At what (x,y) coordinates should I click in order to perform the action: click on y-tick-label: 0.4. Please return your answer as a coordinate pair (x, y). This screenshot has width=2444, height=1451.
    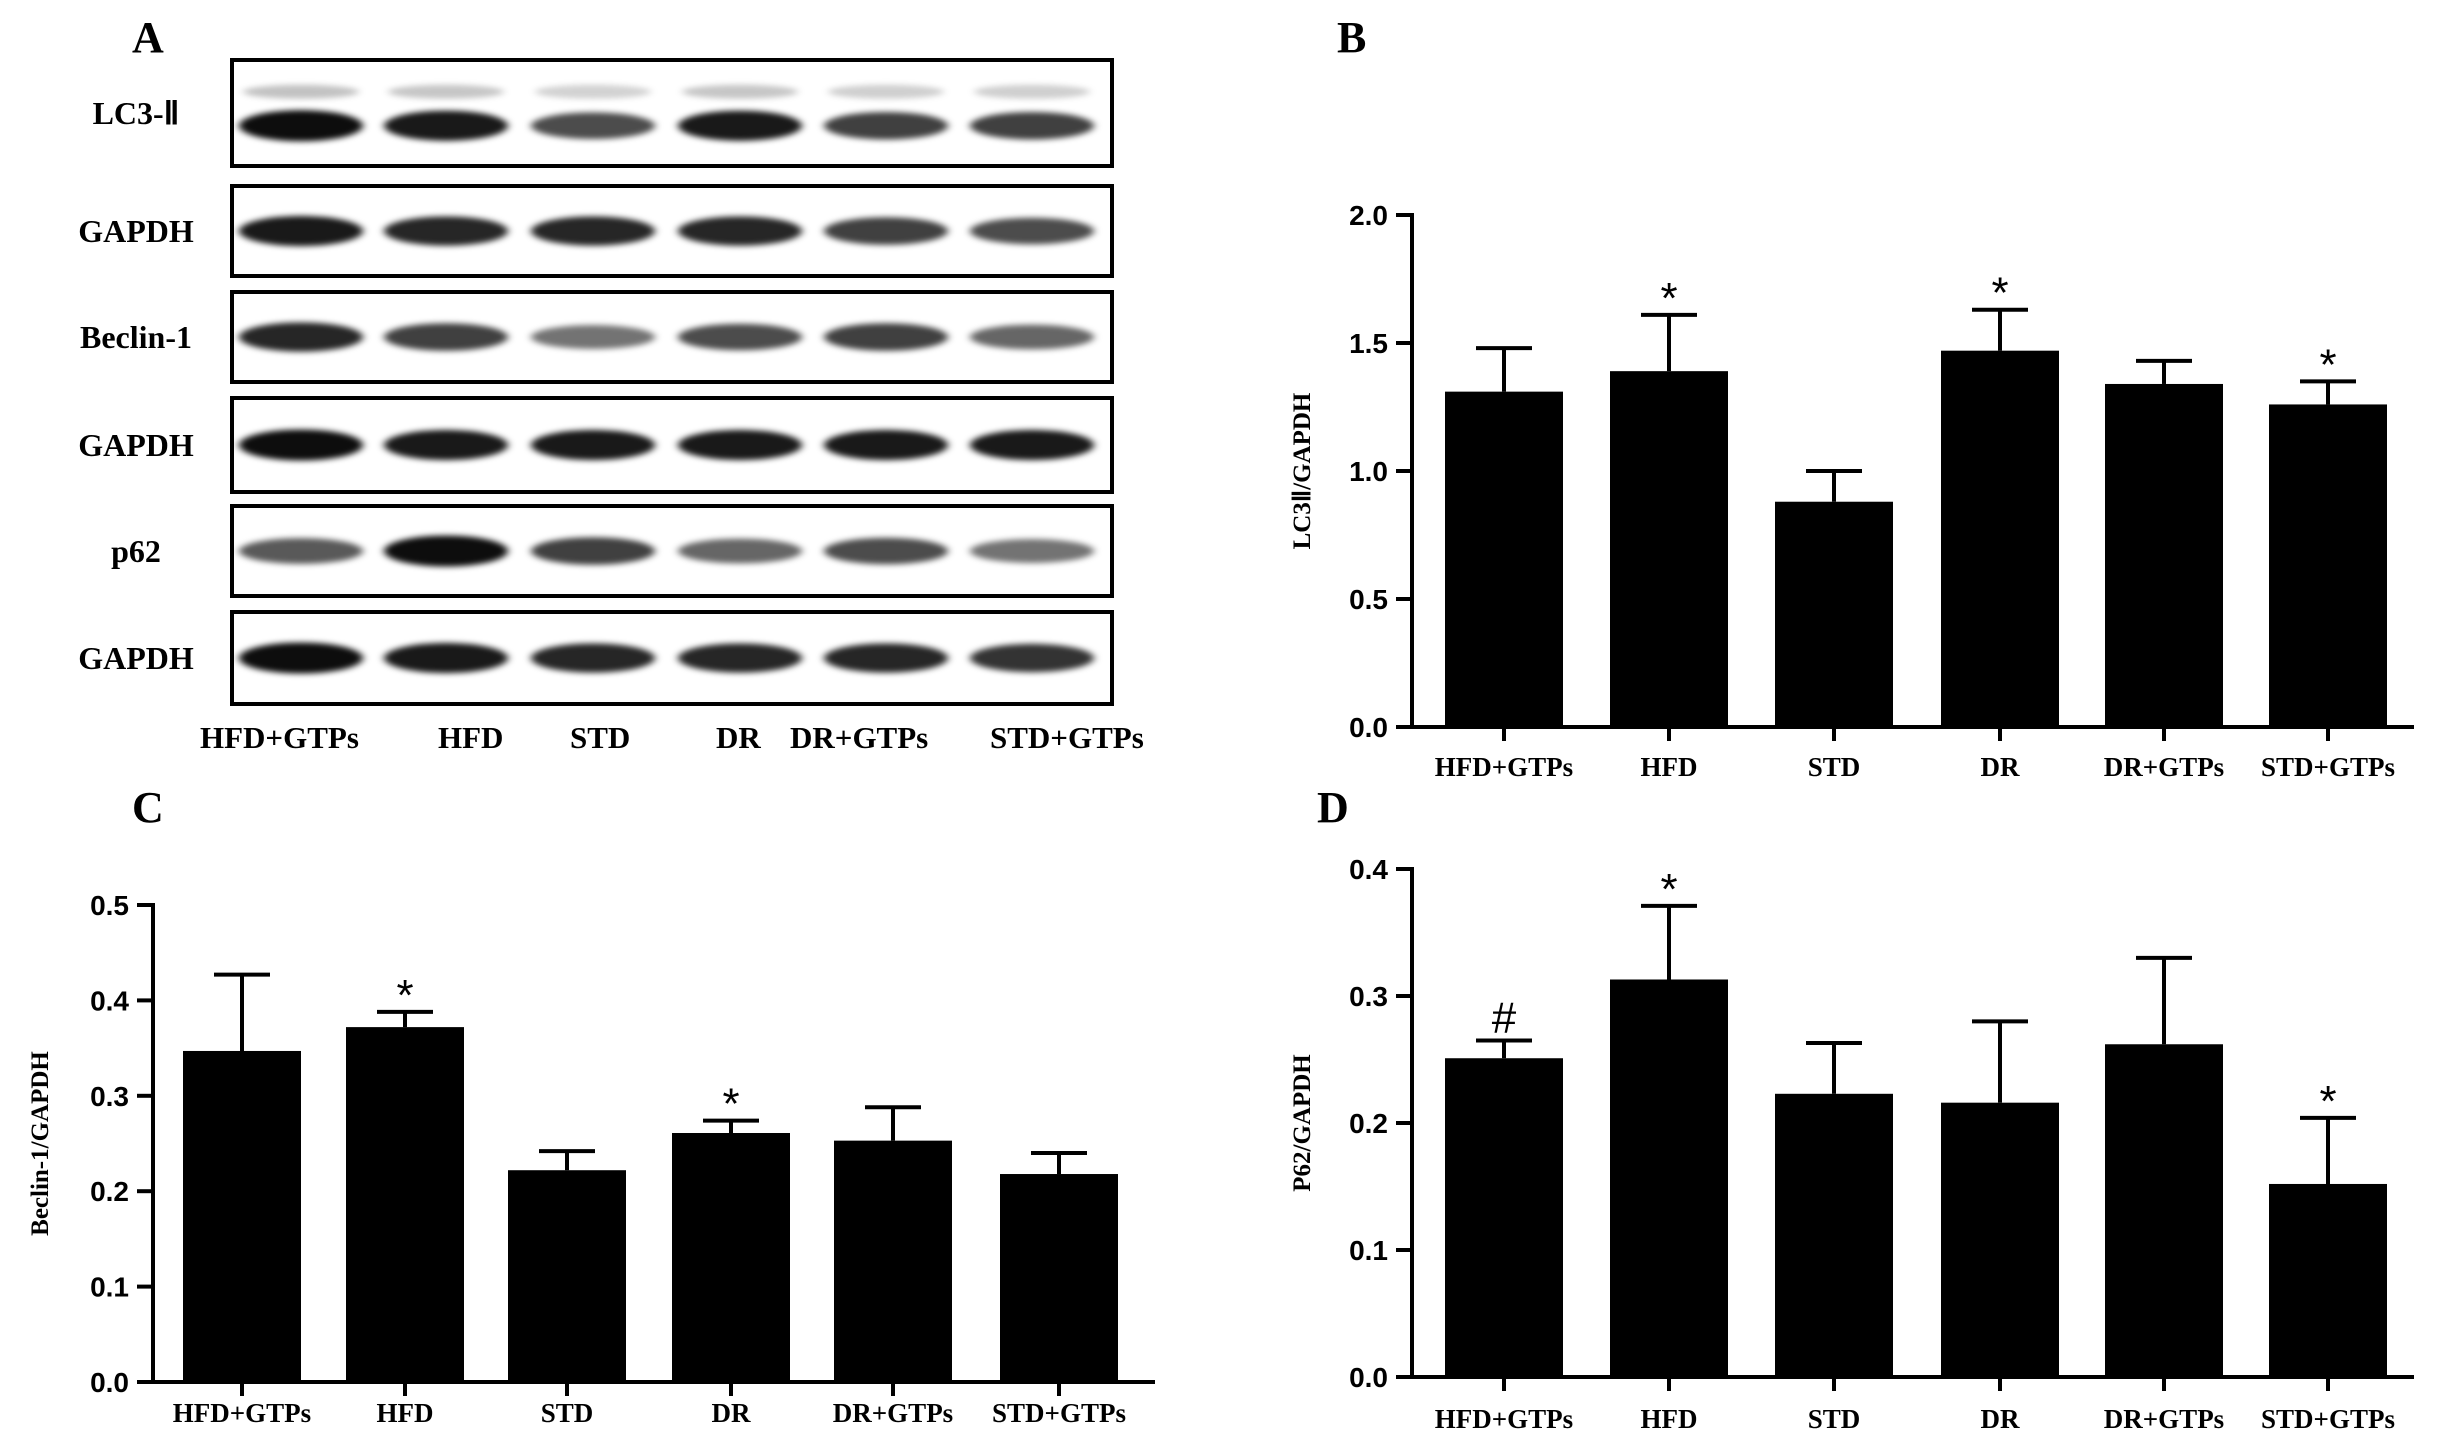
    Looking at the image, I should click on (109, 1000).